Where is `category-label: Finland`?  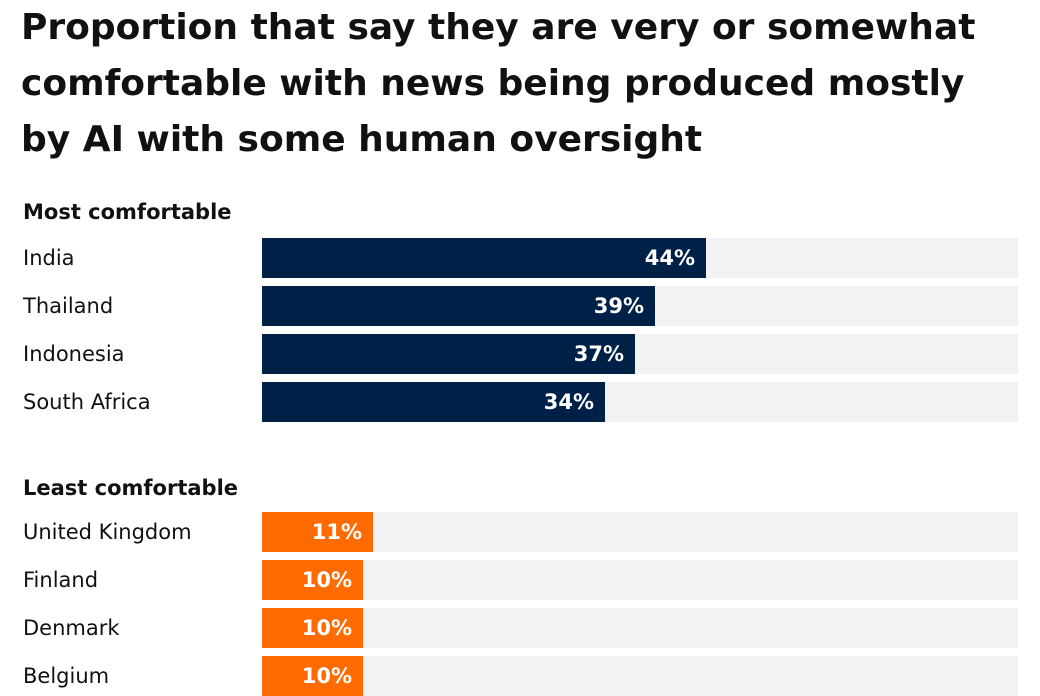
category-label: Finland is located at coordinates (61, 580).